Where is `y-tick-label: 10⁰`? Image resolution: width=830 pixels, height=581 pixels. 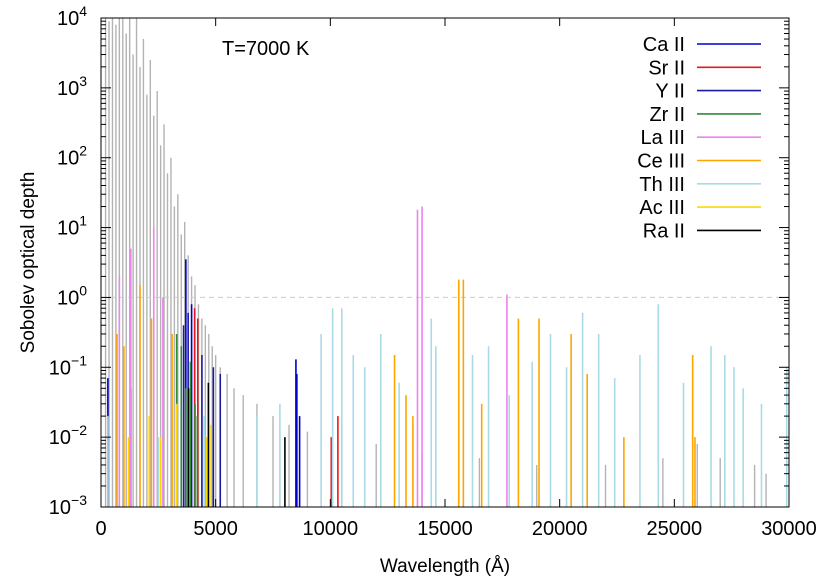 y-tick-label: 10⁰ is located at coordinates (72, 295).